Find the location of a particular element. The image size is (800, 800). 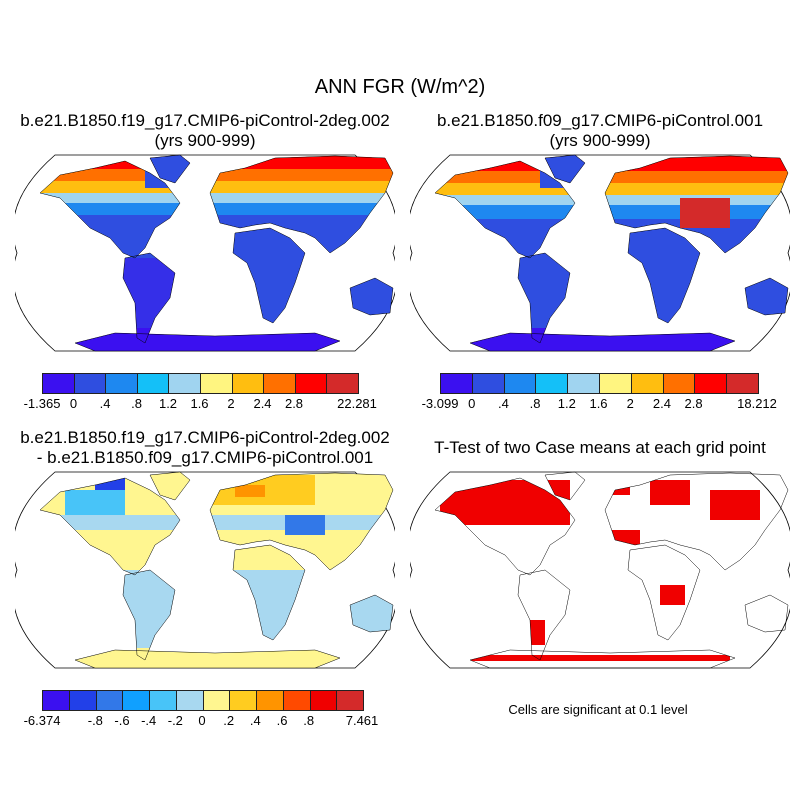

colorbar-difference is located at coordinates (203, 700).